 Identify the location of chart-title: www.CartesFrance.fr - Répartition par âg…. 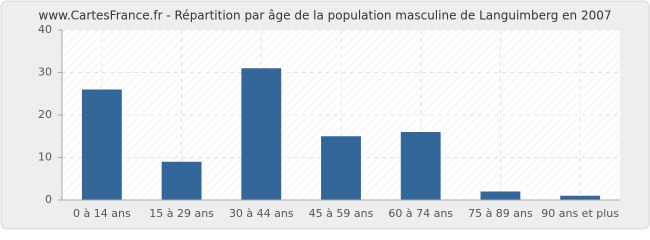
(325, 16).